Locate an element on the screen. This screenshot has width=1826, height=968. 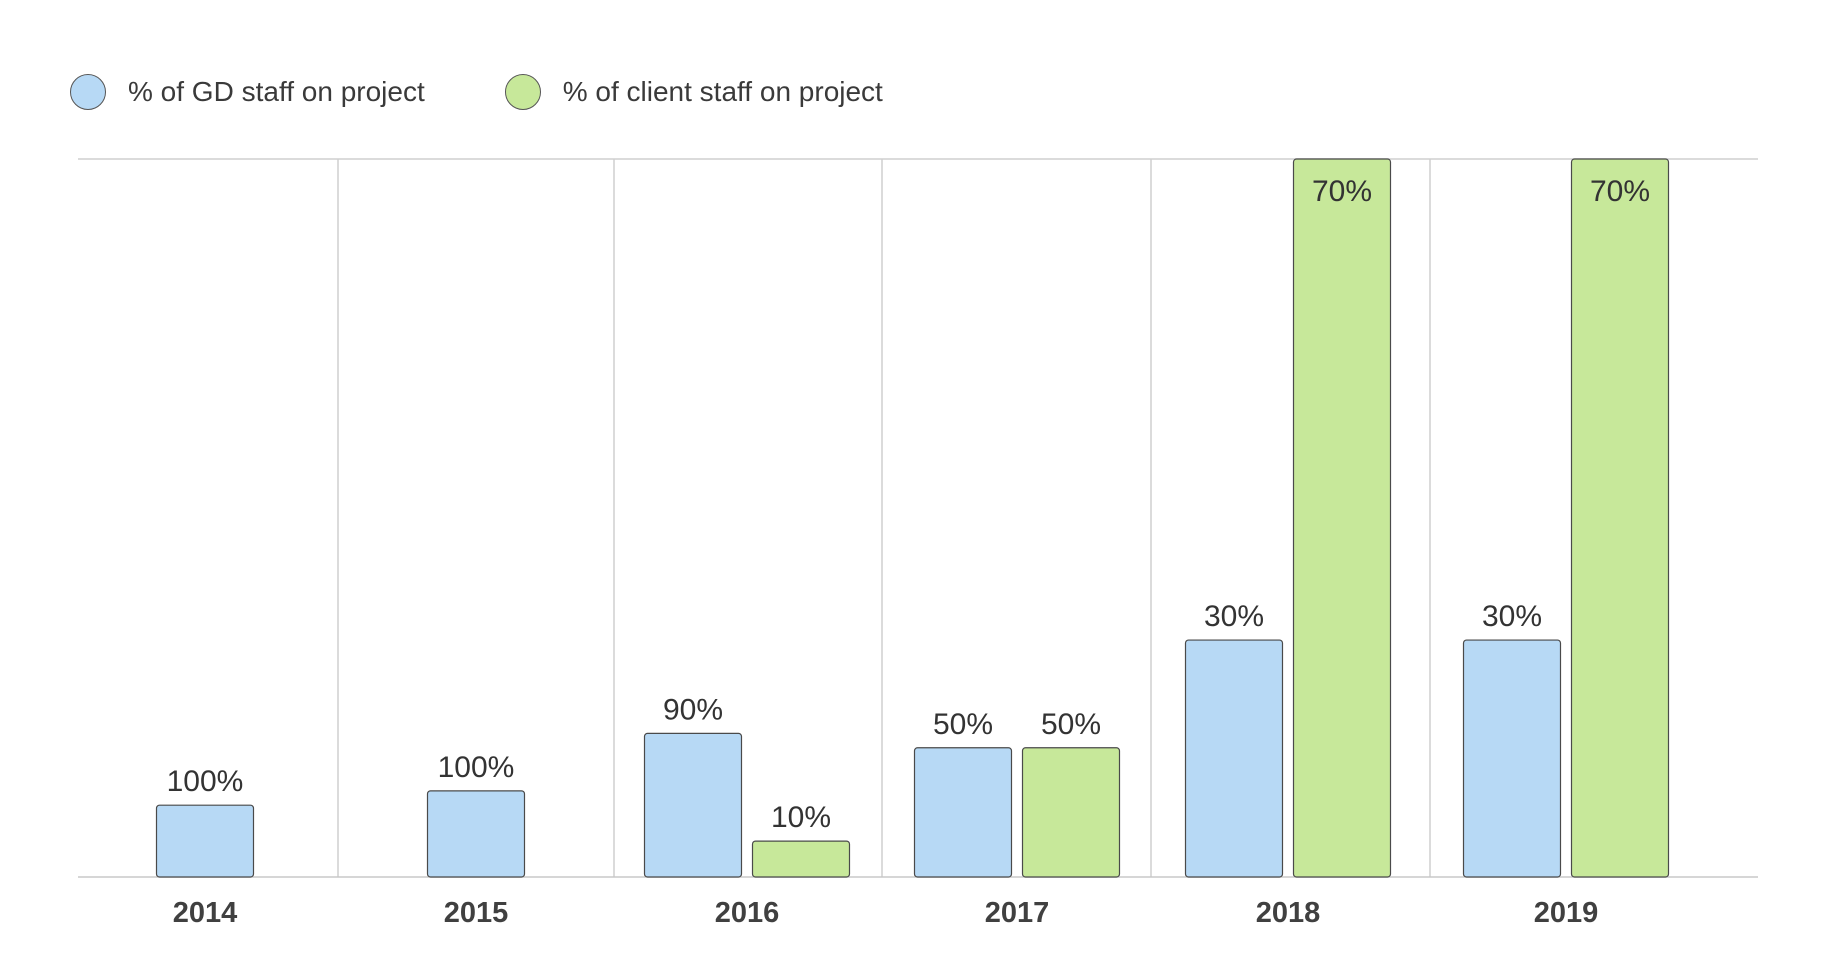
legend-item-client-staff: % of client staff on project is located at coordinates (693, 92).